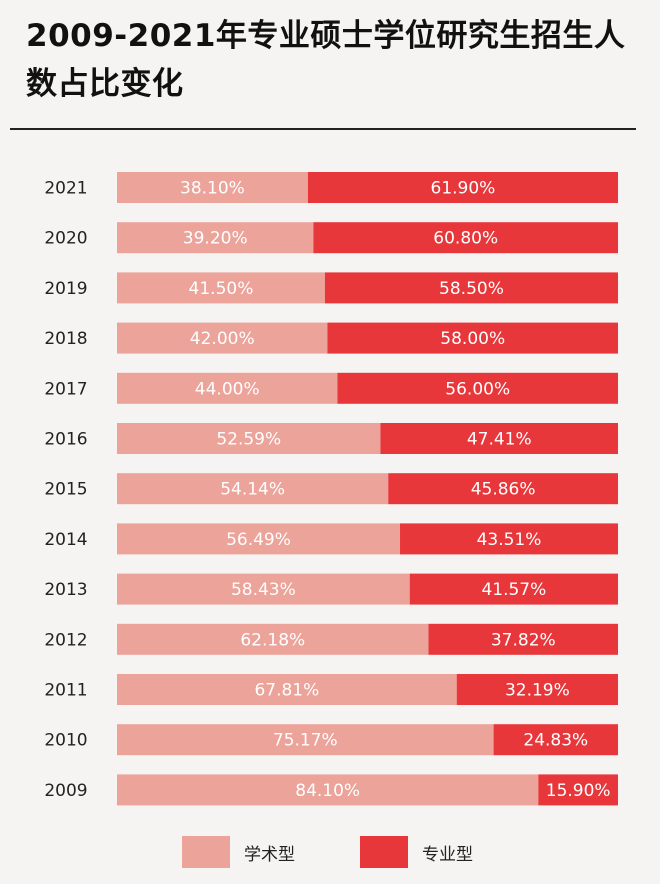 This screenshot has height=884, width=660. What do you see at coordinates (384, 852) in the screenshot?
I see `legend-swatch-professional` at bounding box center [384, 852].